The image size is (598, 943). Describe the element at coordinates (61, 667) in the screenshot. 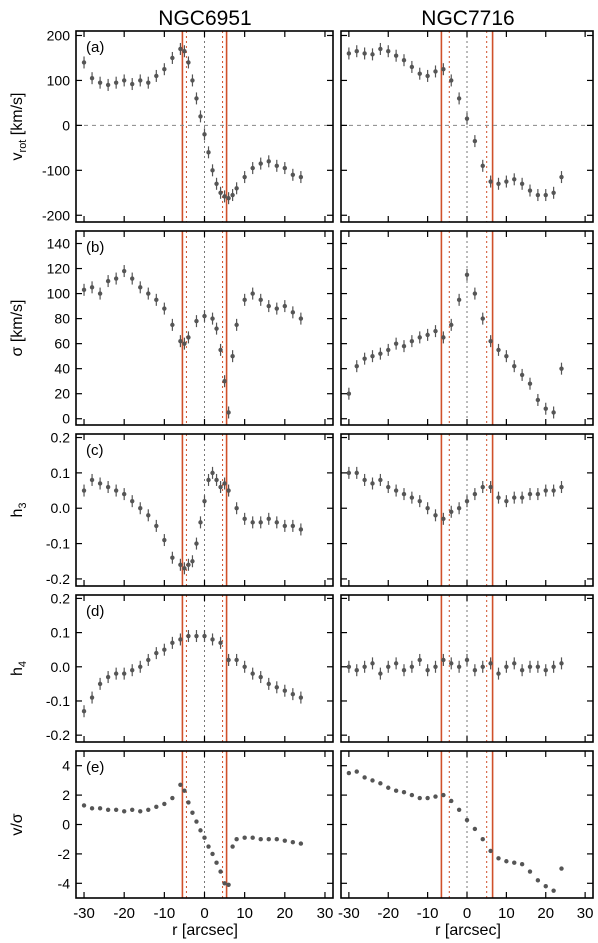

I see `y-tick-label: 0.0` at that location.